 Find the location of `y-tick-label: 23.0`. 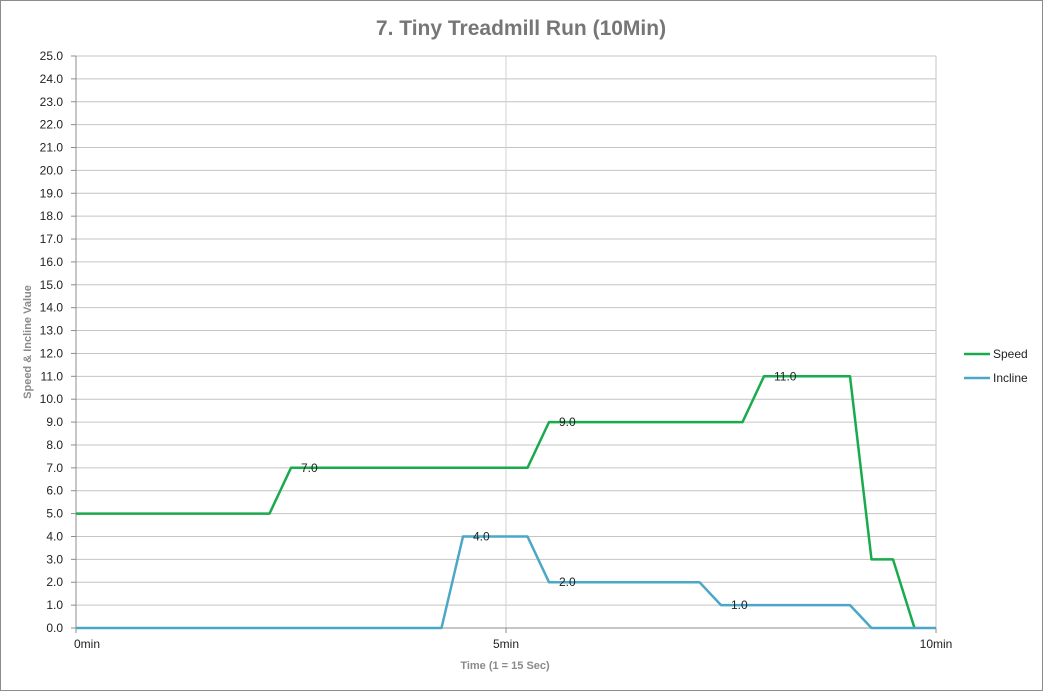

y-tick-label: 23.0 is located at coordinates (52, 102).